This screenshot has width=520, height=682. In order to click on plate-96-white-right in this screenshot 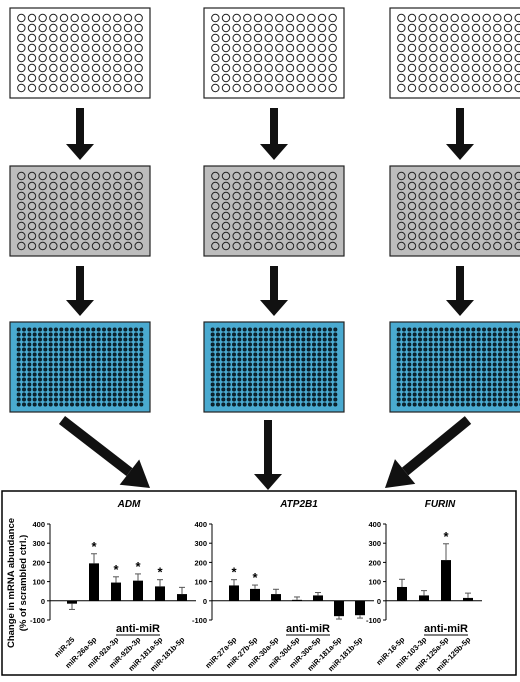, I will do `click(455, 53)`.